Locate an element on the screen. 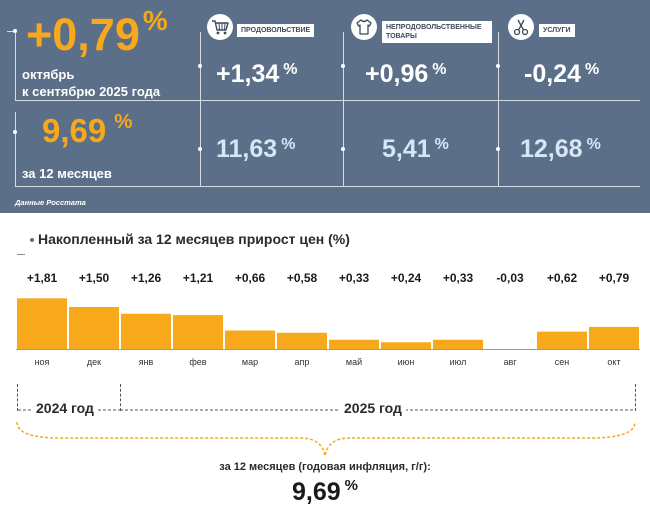 The width and height of the screenshot is (650, 512). year-label-2024: 2024 год is located at coordinates (65, 408).